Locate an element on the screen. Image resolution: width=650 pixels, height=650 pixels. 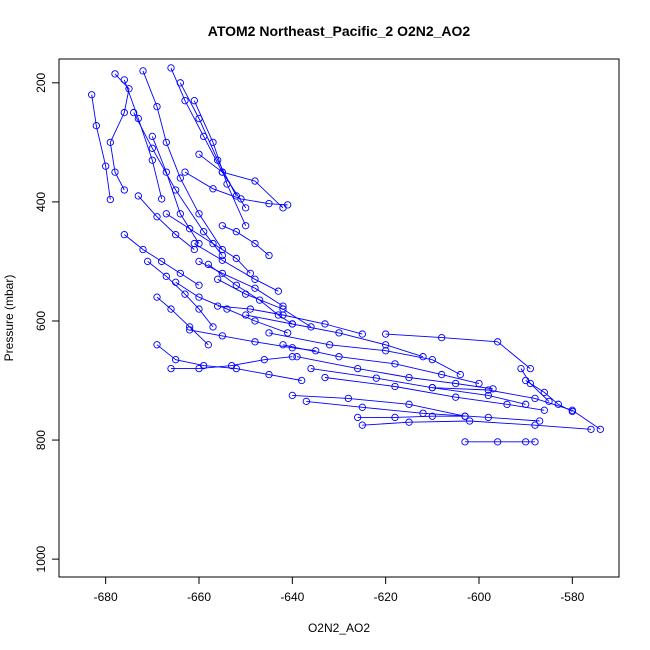
x-tick-label: -600 is located at coordinates (479, 597).